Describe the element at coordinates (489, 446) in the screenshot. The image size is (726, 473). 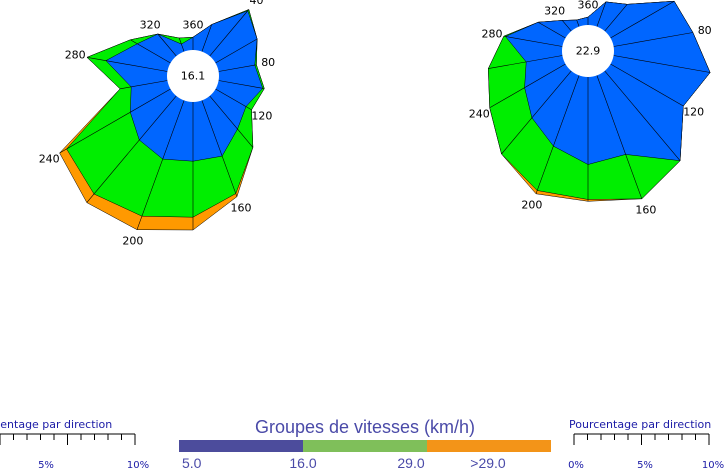
I see `legend-swatch-high` at that location.